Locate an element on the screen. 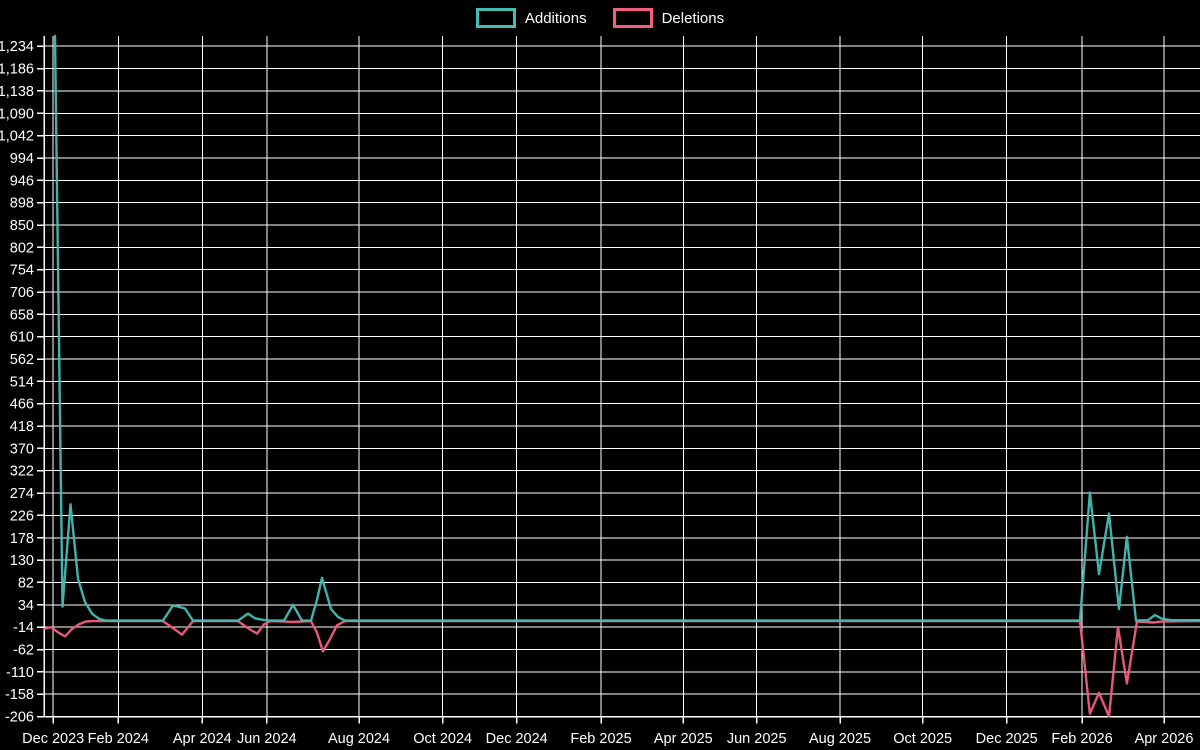 The image size is (1200, 750). x-tick-label: Feb 2024 is located at coordinates (118, 739).